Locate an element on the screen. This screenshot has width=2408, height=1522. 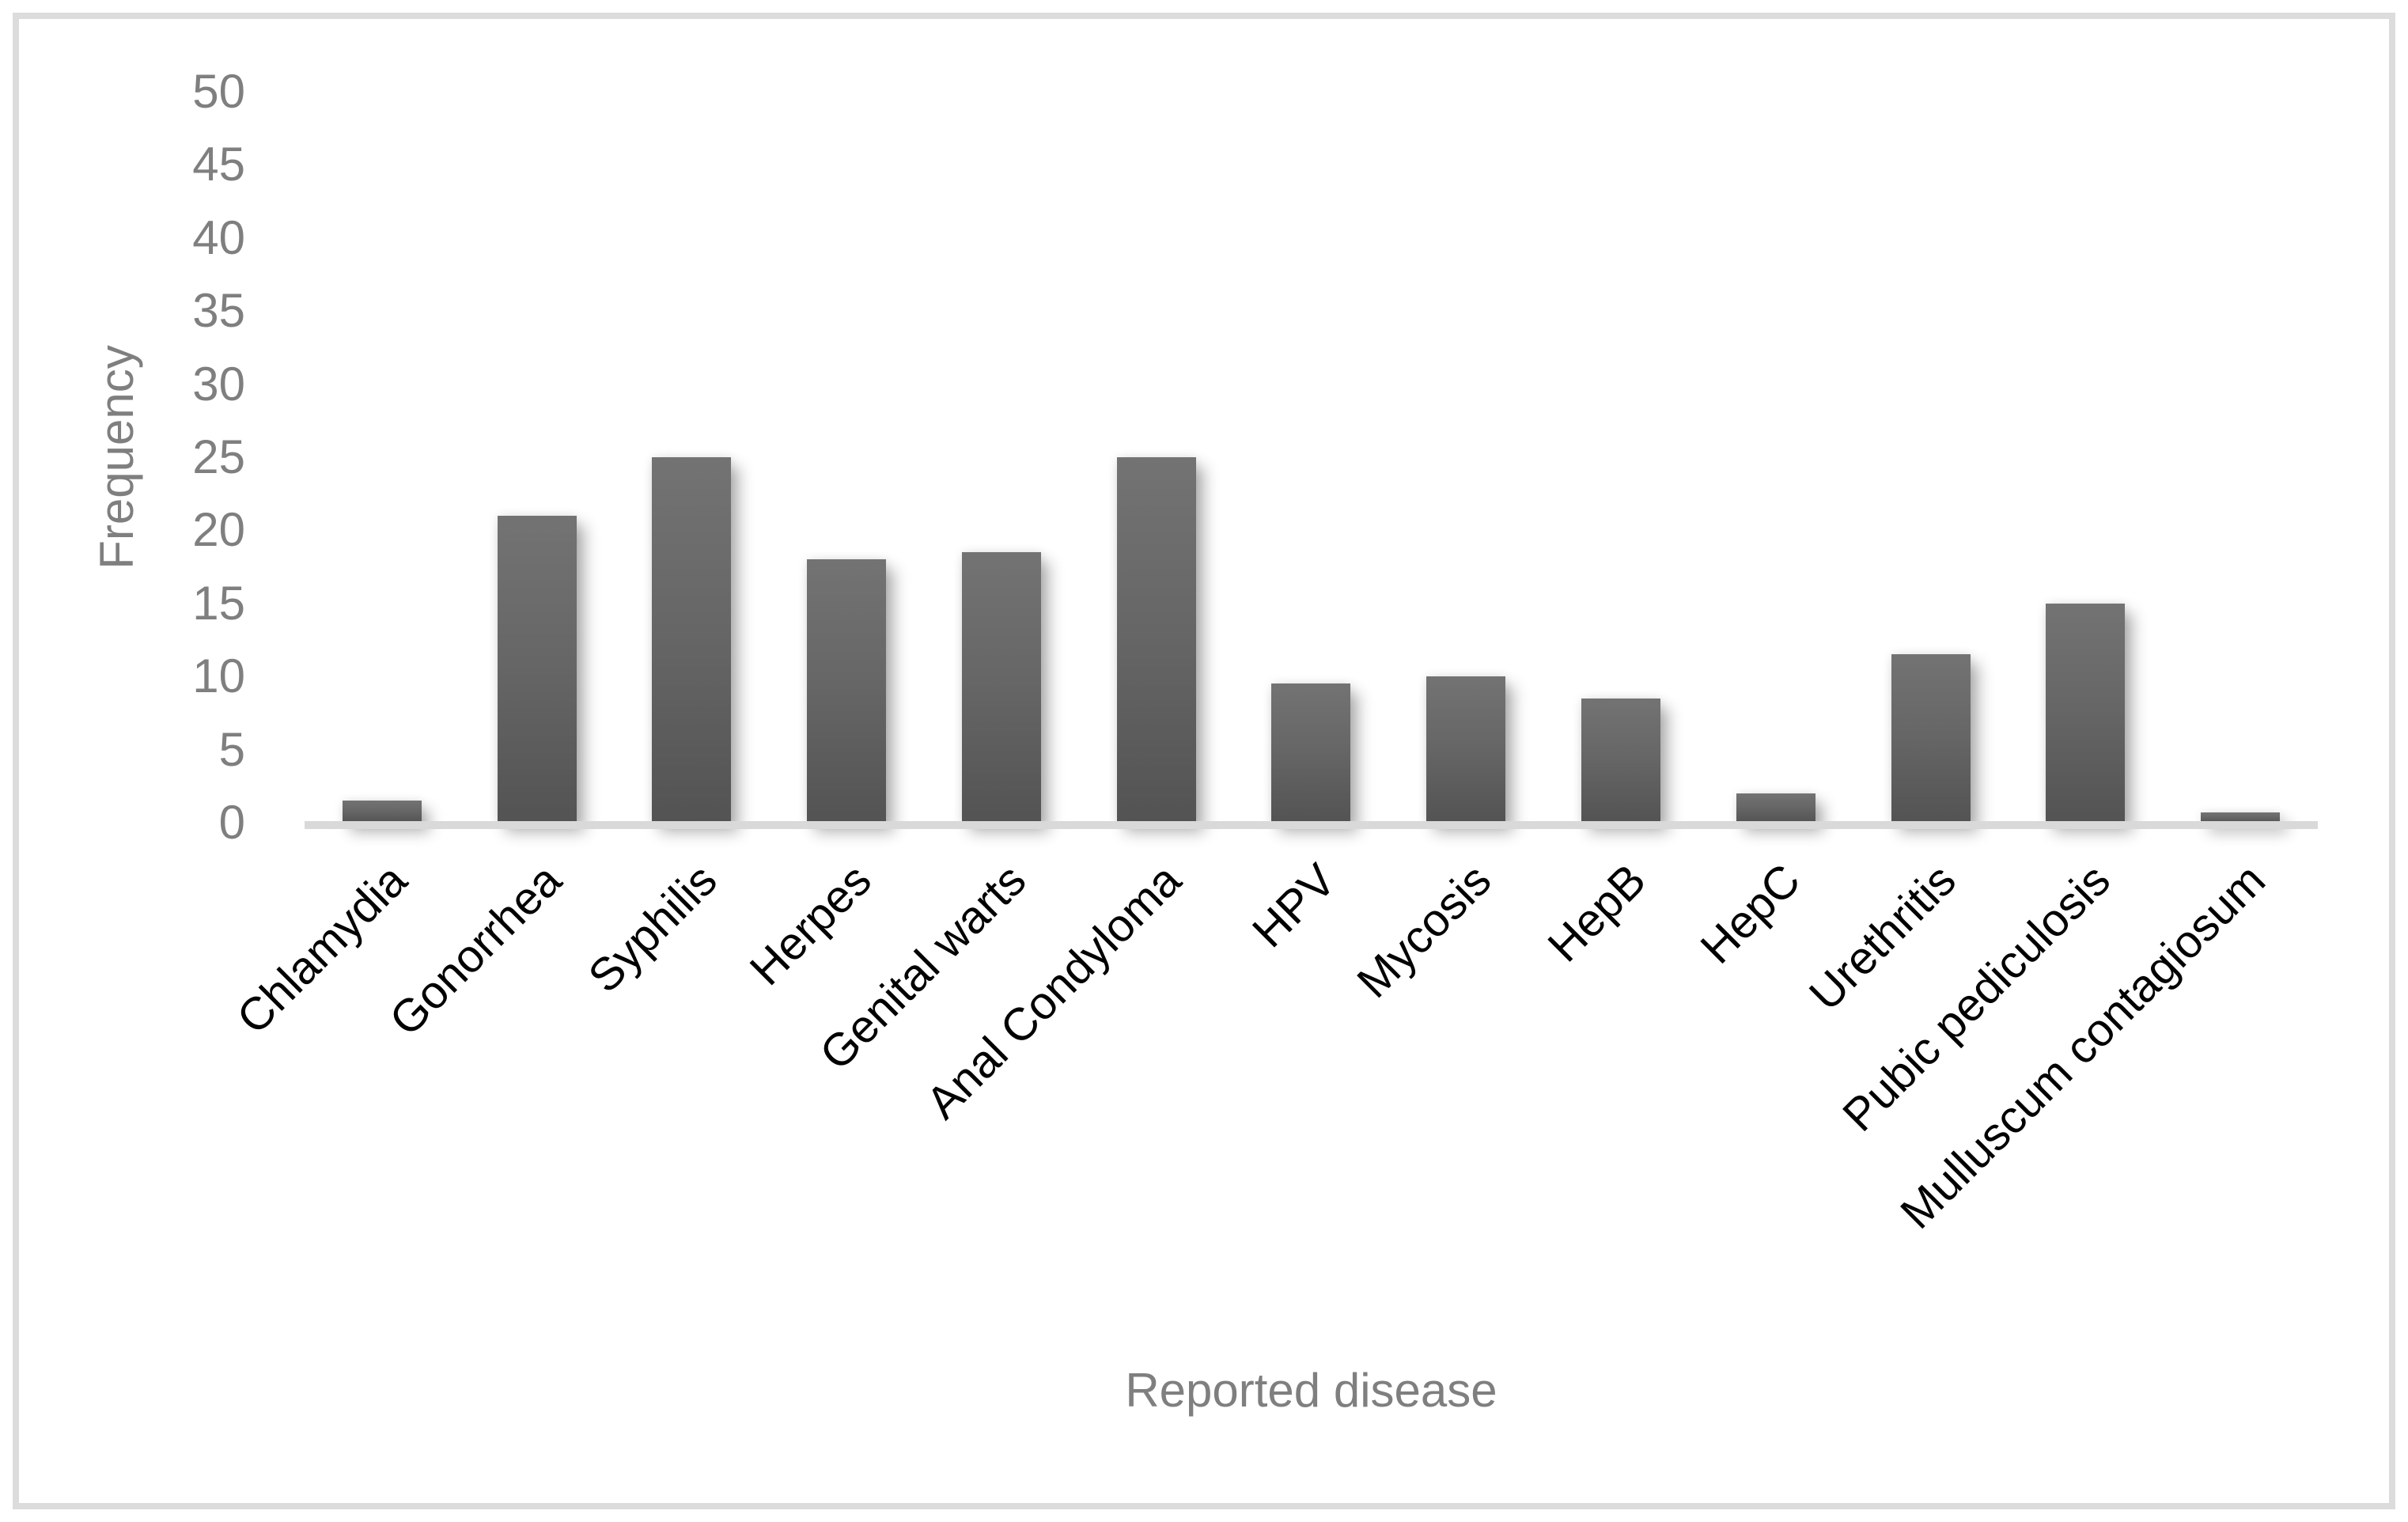
category-label: HPV is located at coordinates (1294, 906).